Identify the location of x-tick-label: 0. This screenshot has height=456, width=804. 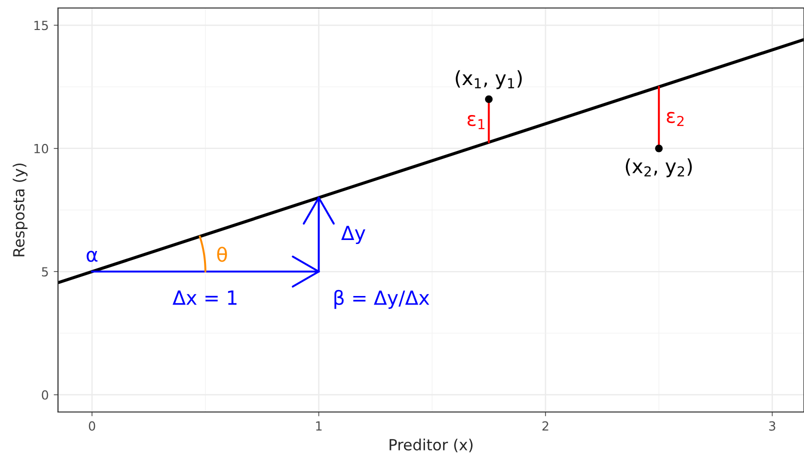
(92, 426).